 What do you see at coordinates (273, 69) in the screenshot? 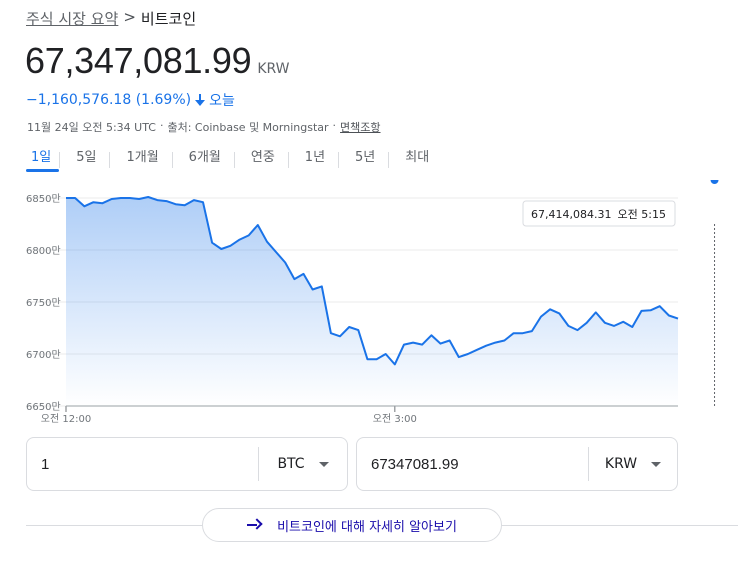
I see `price-currency: KRW` at bounding box center [273, 69].